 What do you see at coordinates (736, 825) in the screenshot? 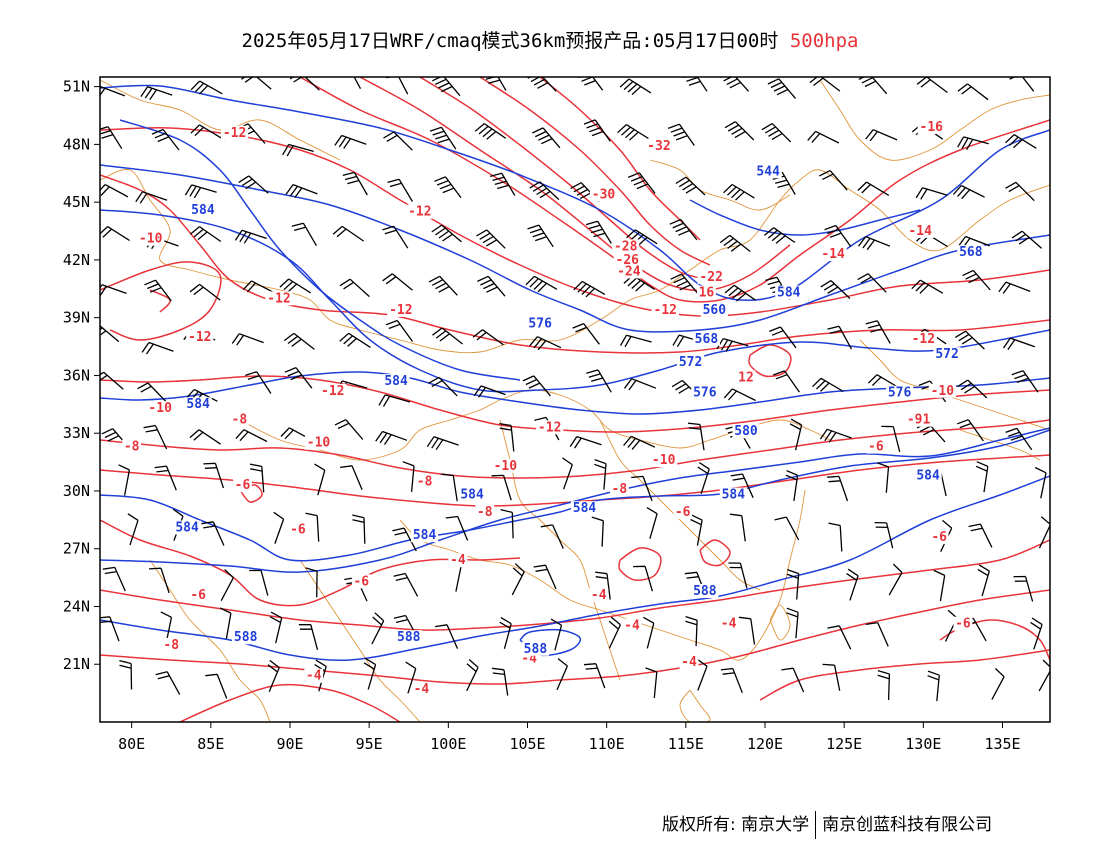
I see `copyright-left: 版权所有: 南京大学` at bounding box center [736, 825].